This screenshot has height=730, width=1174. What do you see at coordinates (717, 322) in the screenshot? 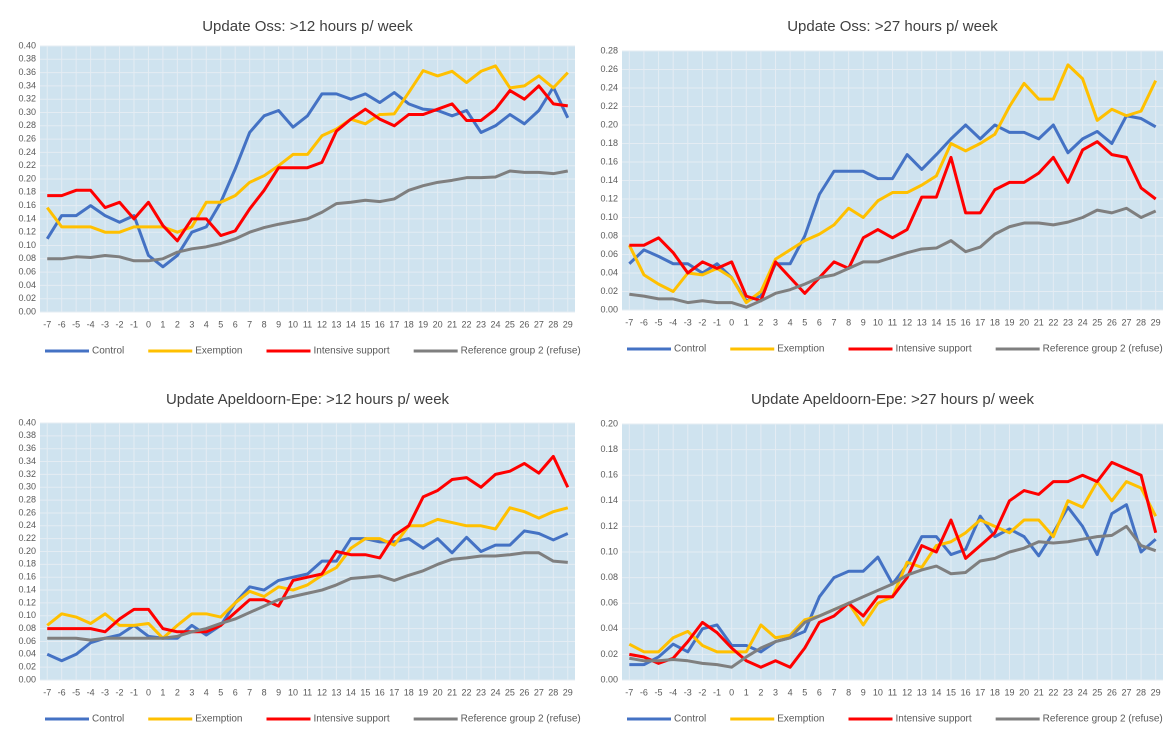
I see `x-tick-label: -1` at bounding box center [717, 322].